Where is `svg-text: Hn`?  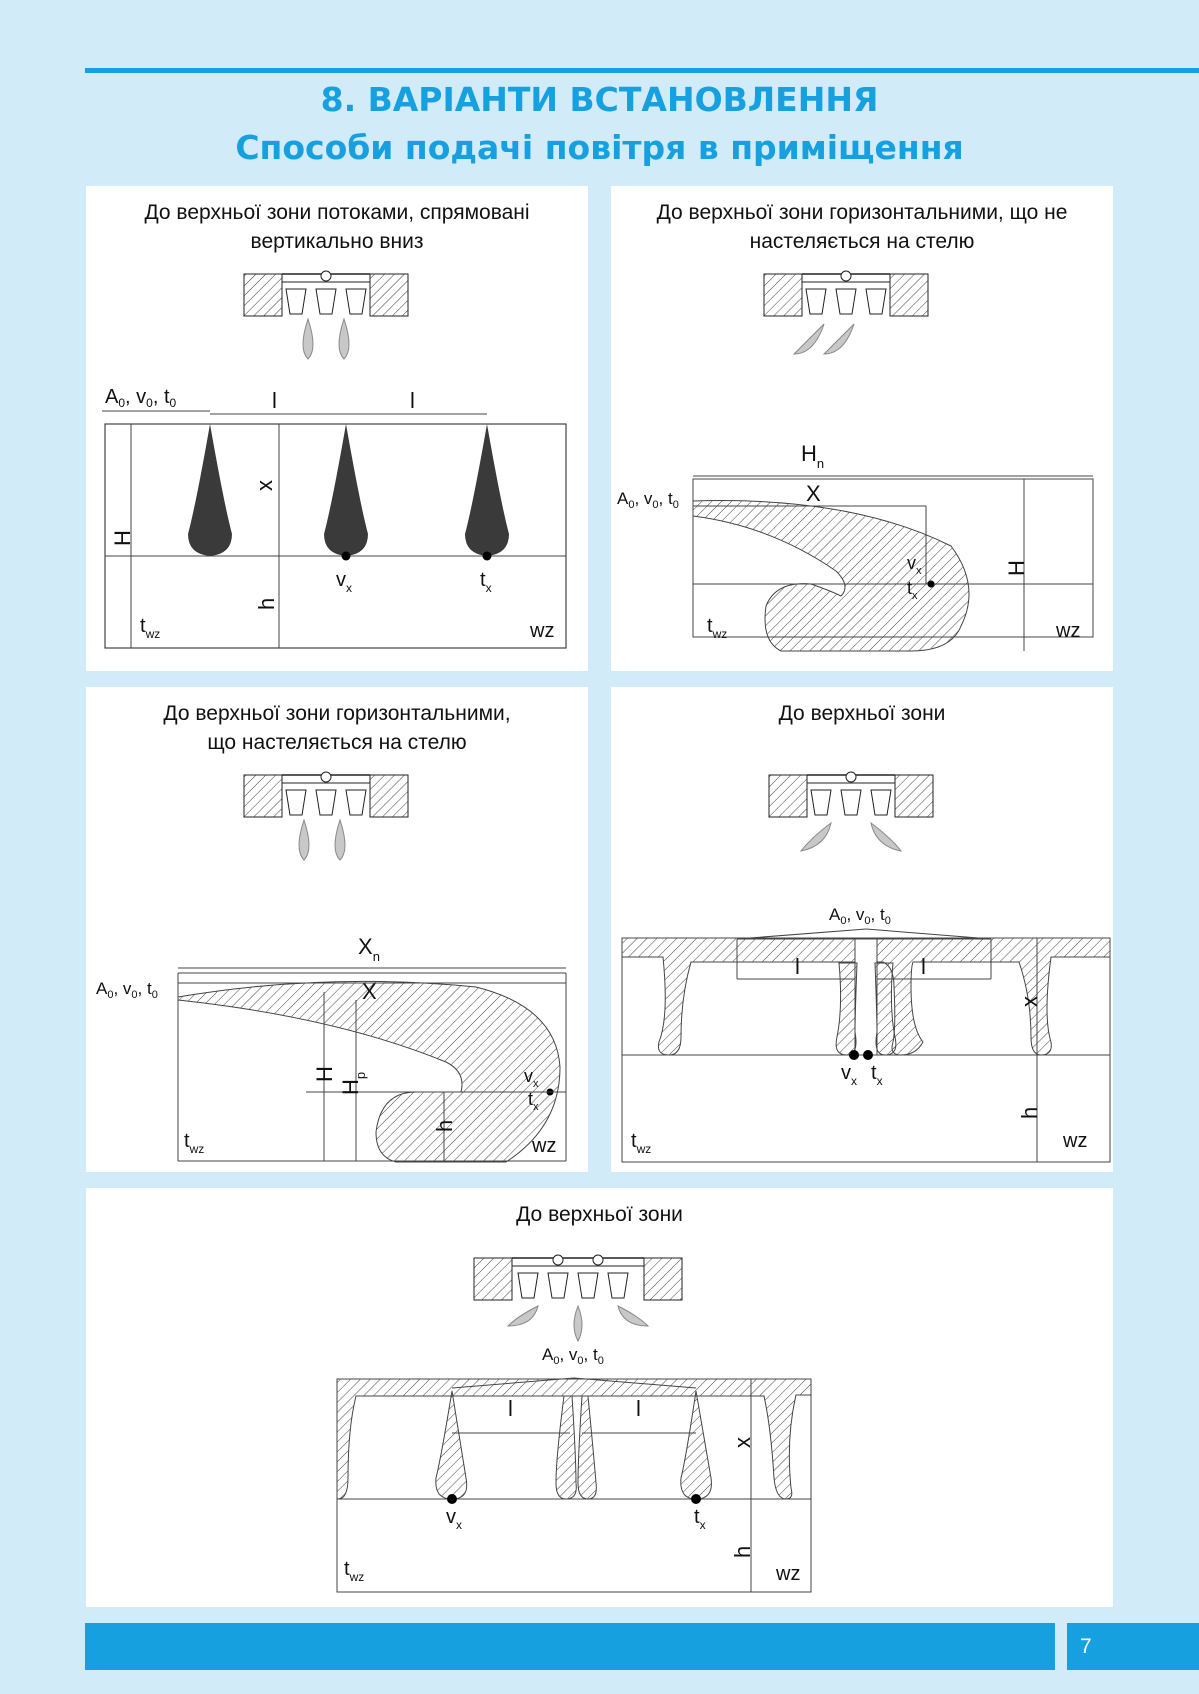 svg-text: Hn is located at coordinates (812, 456).